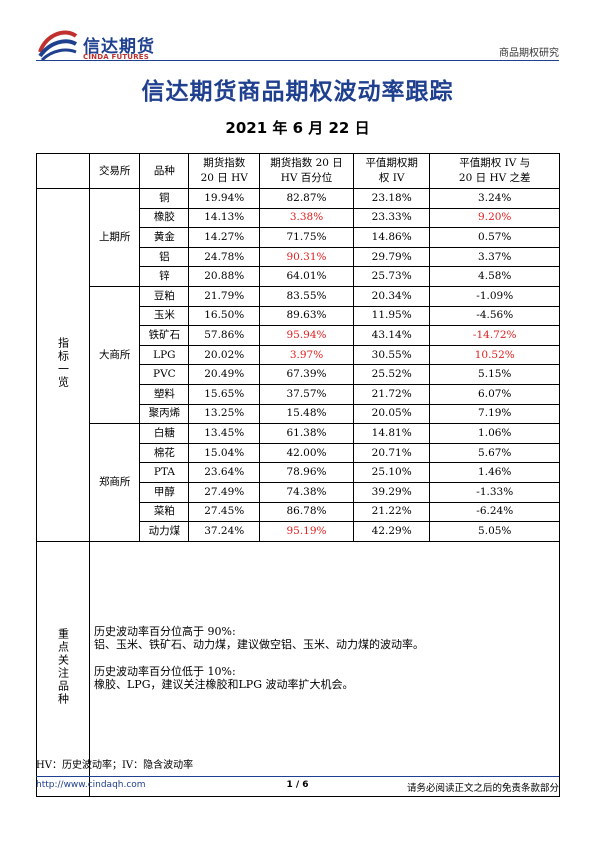  What do you see at coordinates (391, 316) in the screenshot?
I see `cell-iv: 11.95%` at bounding box center [391, 316].